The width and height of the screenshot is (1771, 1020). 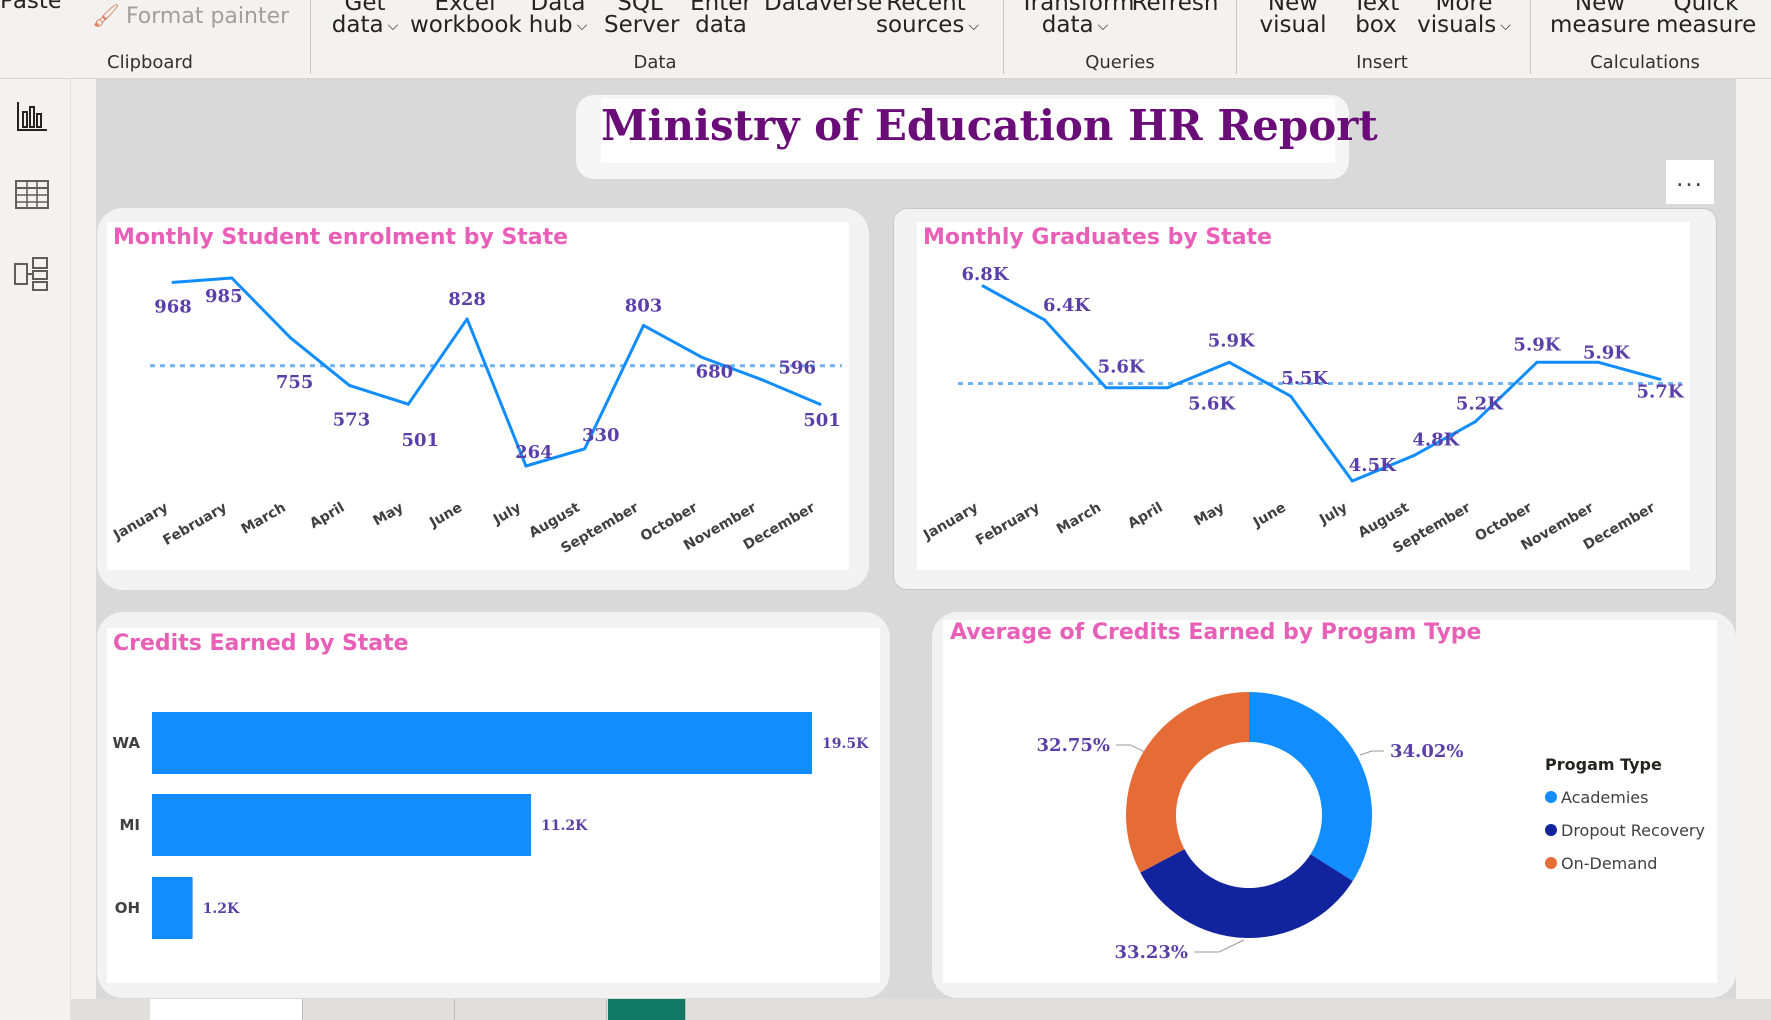 I want to click on title-background, so click(x=968, y=131).